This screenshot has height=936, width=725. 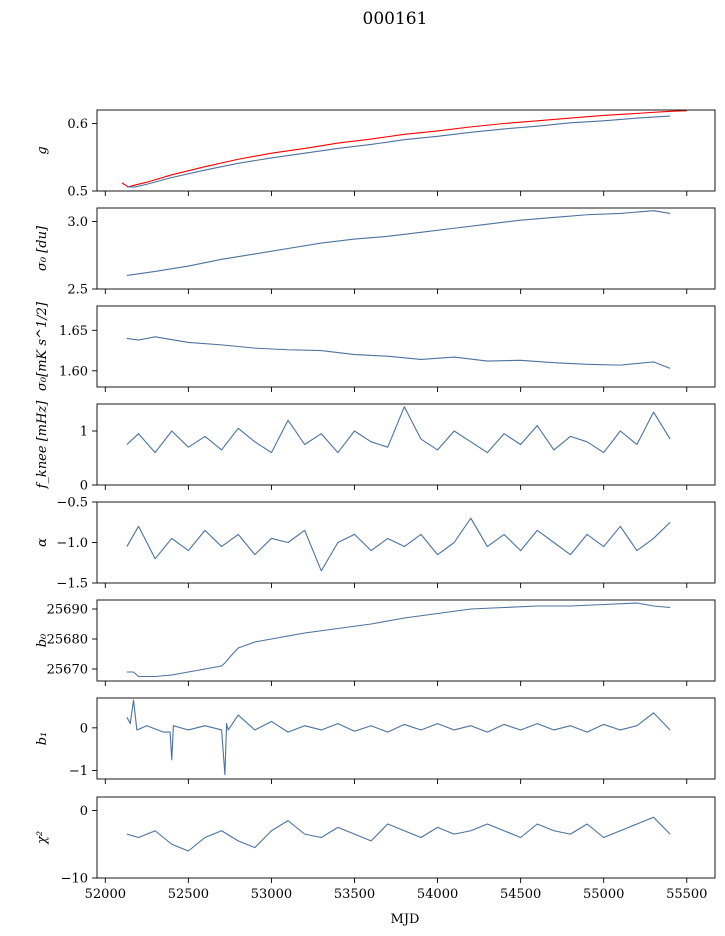 I want to click on panel-6-ytick-label: 25670, so click(x=67, y=670).